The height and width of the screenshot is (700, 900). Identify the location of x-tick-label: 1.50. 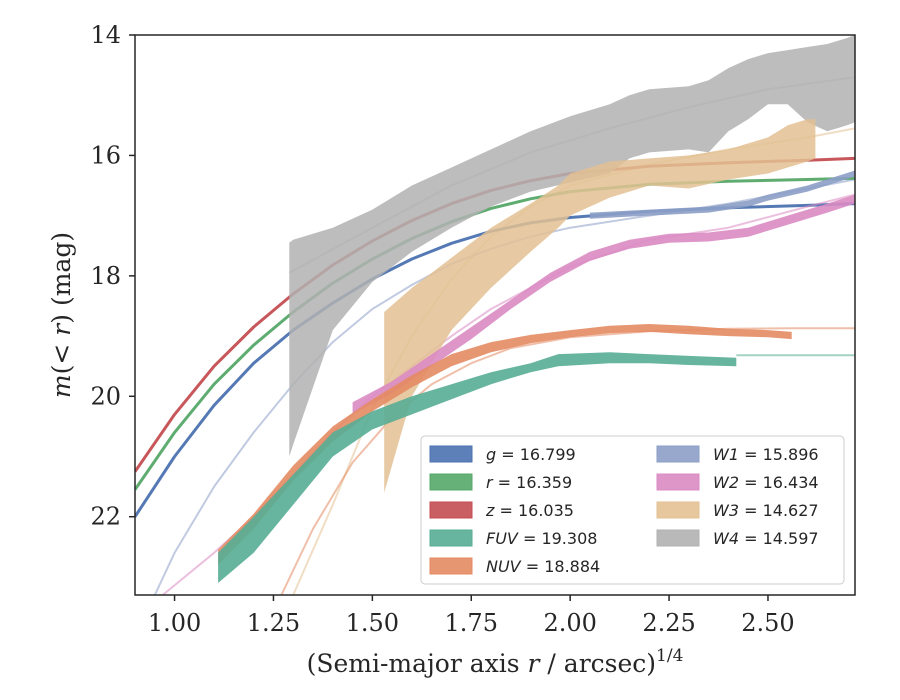
(372, 623).